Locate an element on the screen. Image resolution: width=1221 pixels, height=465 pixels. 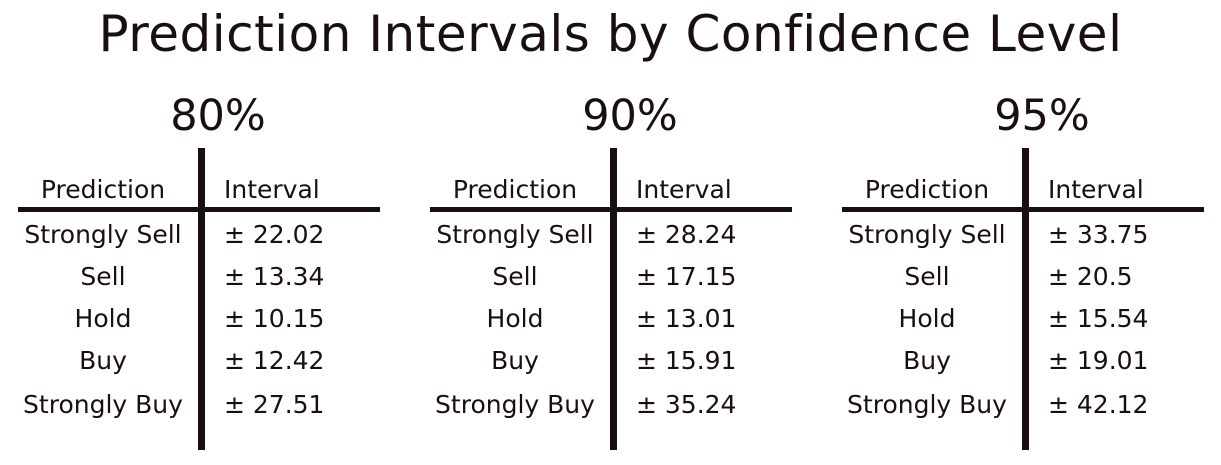
confidence-level-heading: 80% is located at coordinates (218, 116).